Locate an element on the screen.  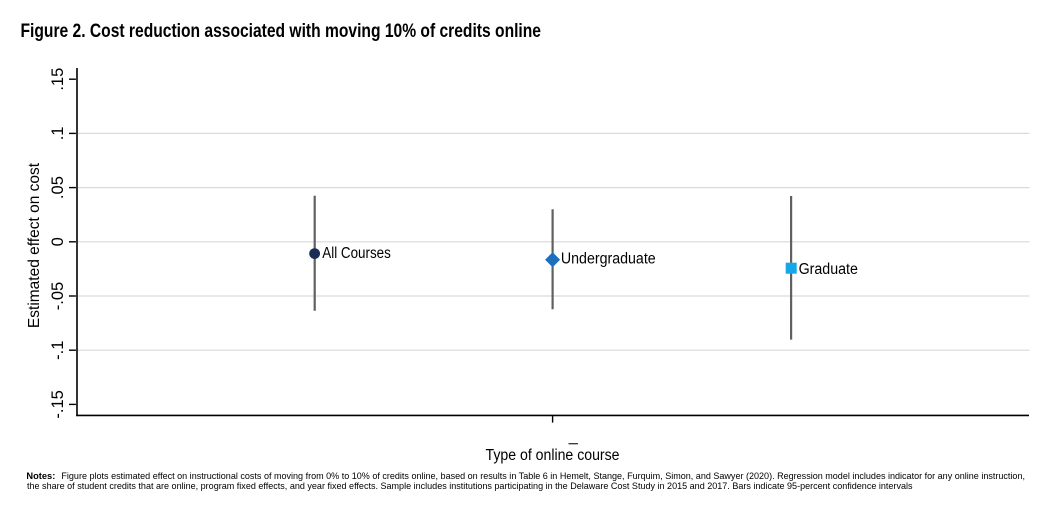
svg-text: Notes: is located at coordinates (40, 476).